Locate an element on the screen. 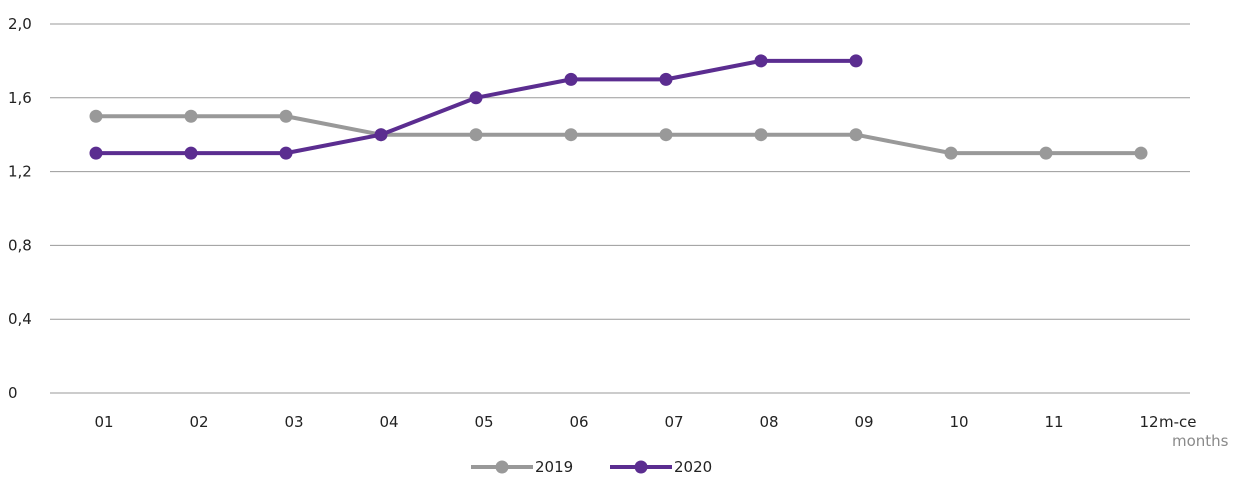 The width and height of the screenshot is (1233, 479). x-tick-label: 01 is located at coordinates (103, 422).